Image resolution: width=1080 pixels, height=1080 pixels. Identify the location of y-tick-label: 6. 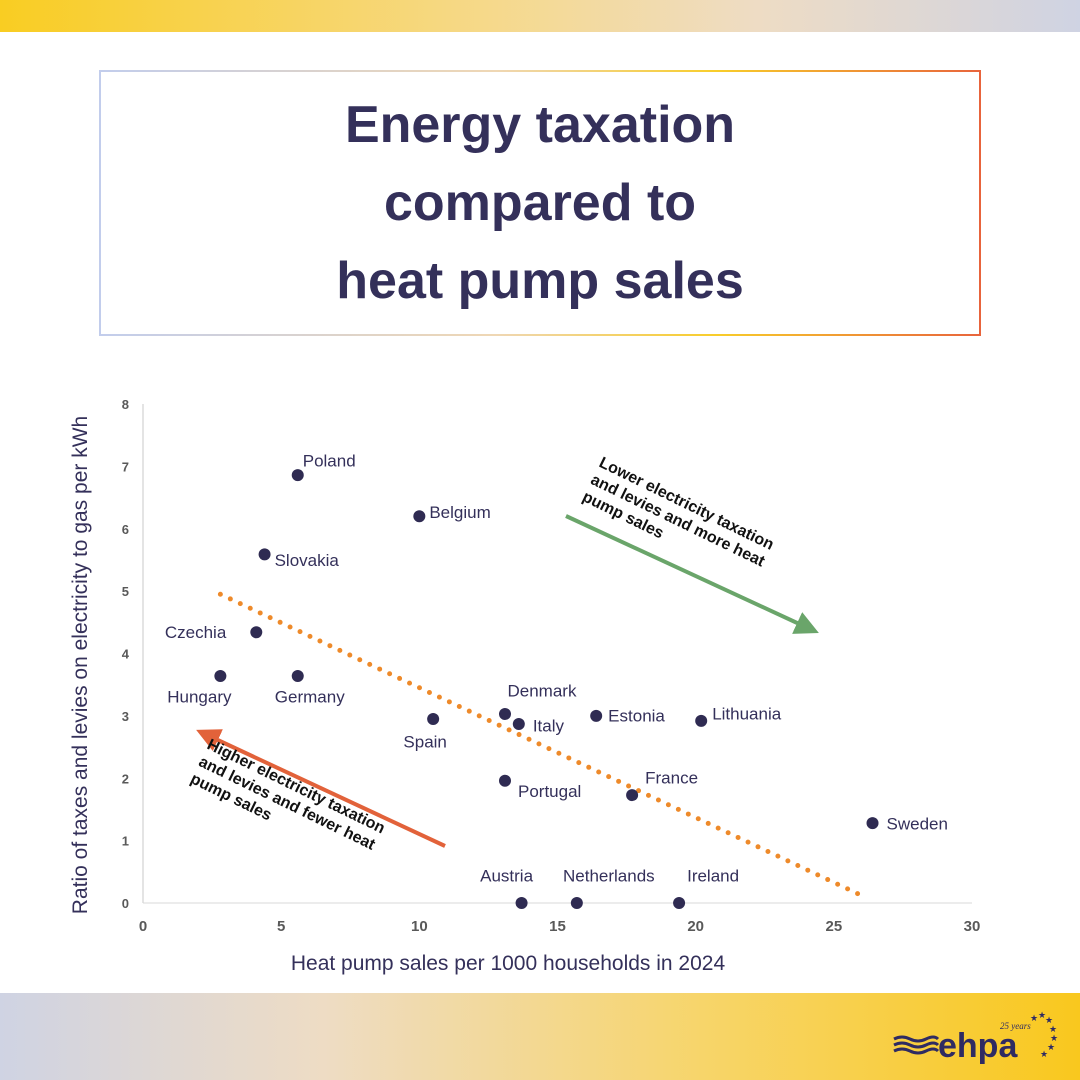
(125, 529).